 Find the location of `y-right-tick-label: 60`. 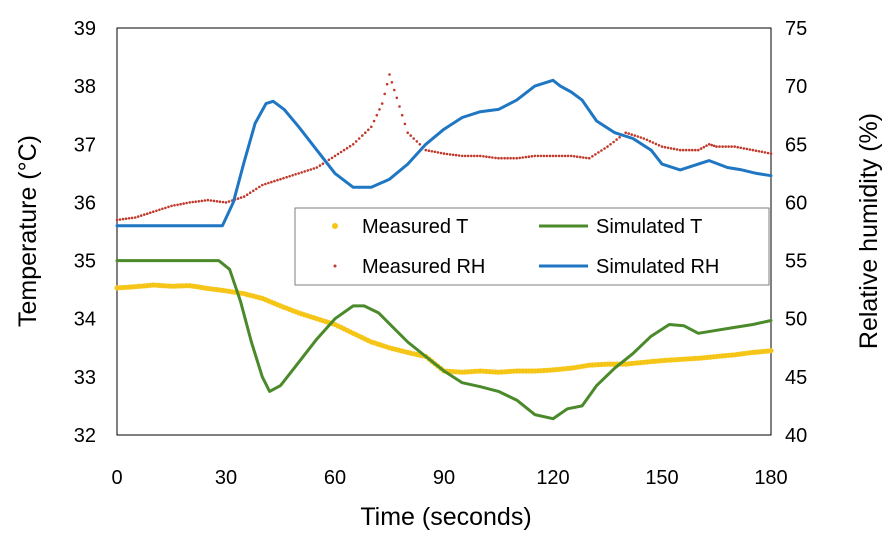

y-right-tick-label: 60 is located at coordinates (796, 203).